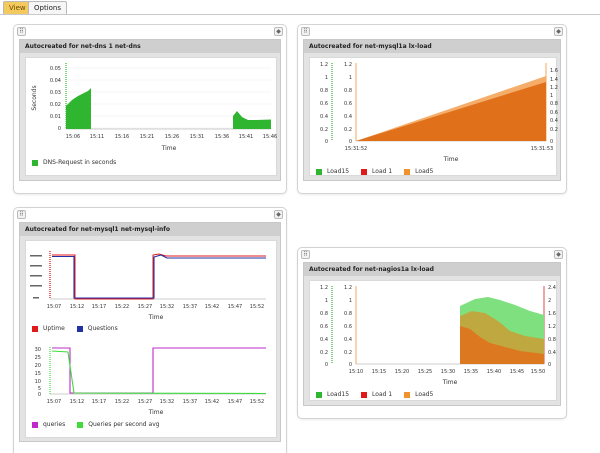  I want to click on y-tick-labels-right: 1.6 1.4 1.2 1 0.8 0.6 0.4 0.2 0, so click(554, 106).